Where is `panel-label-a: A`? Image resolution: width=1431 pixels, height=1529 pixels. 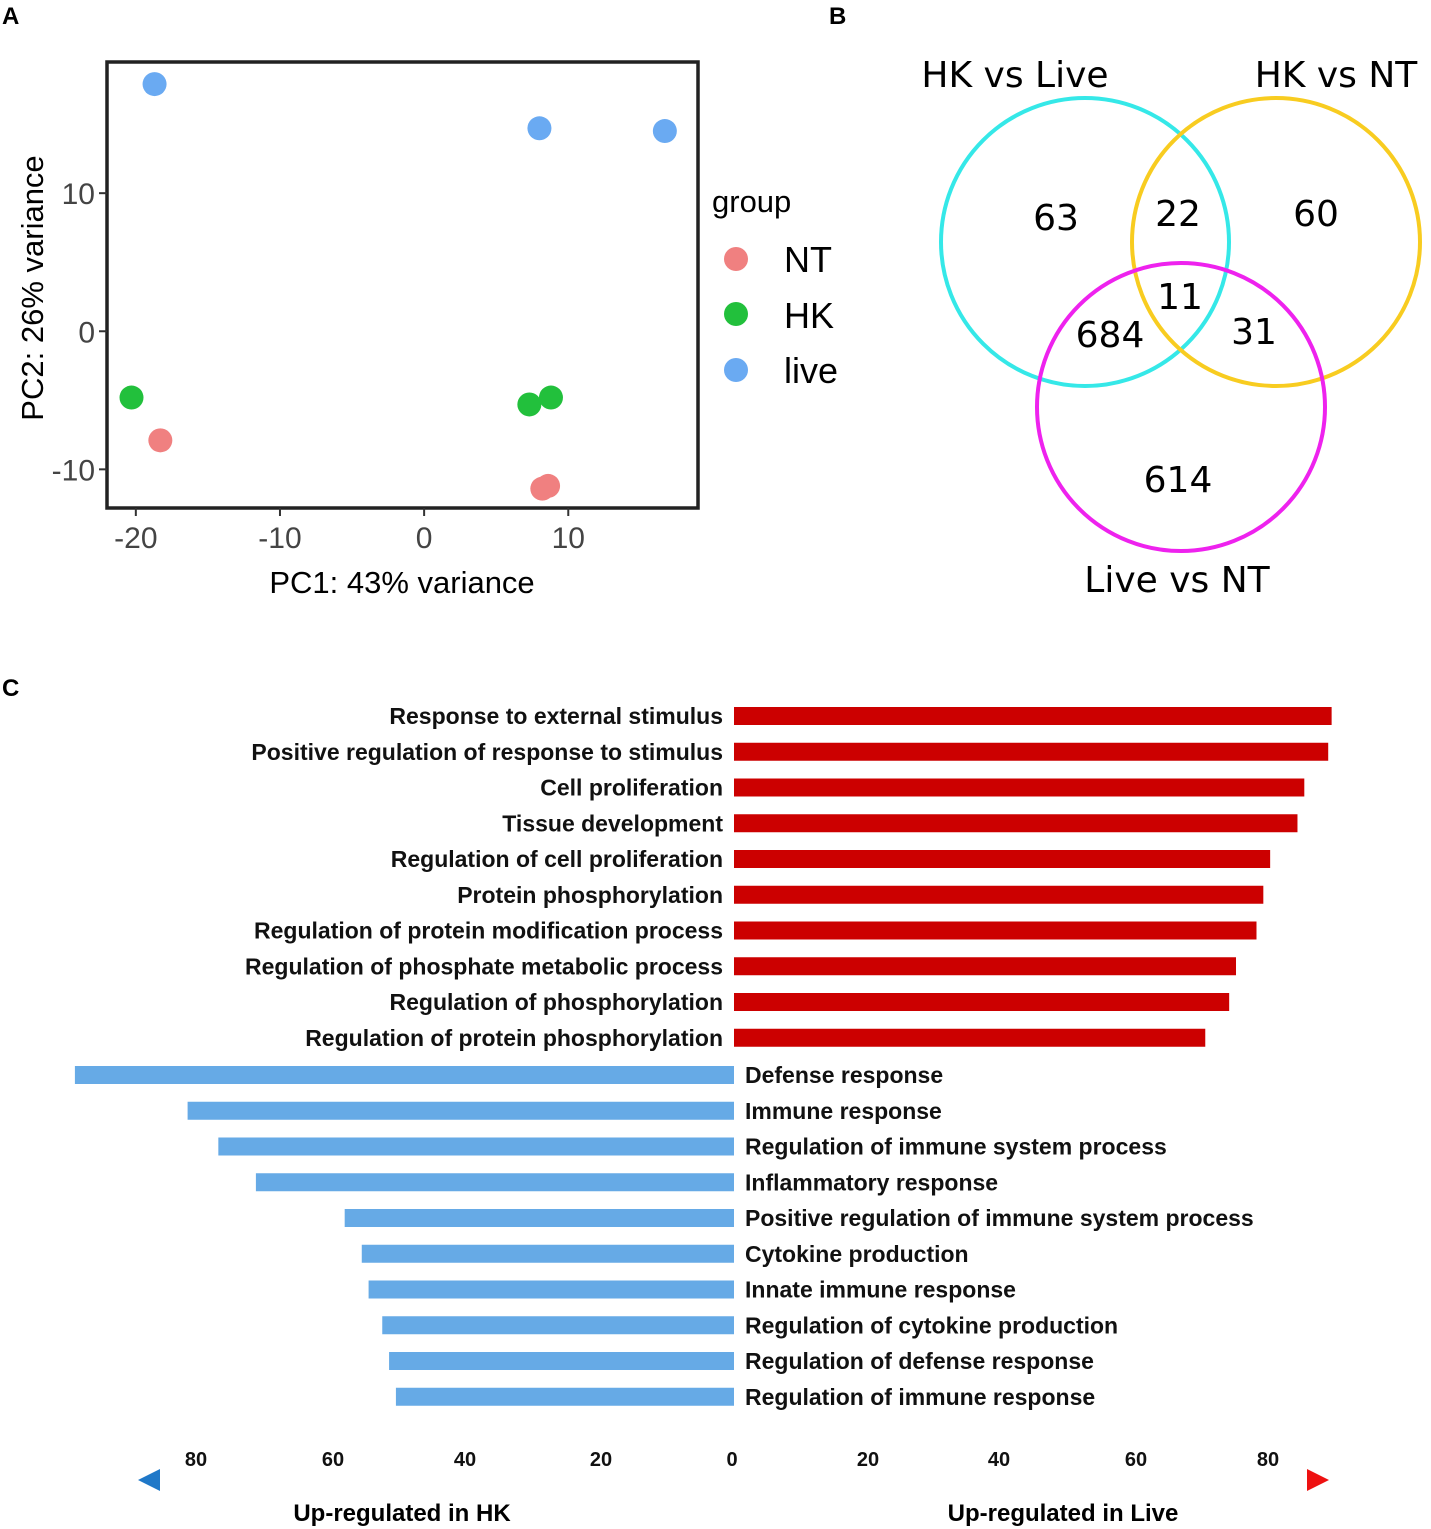
panel-label-a: A is located at coordinates (10, 16).